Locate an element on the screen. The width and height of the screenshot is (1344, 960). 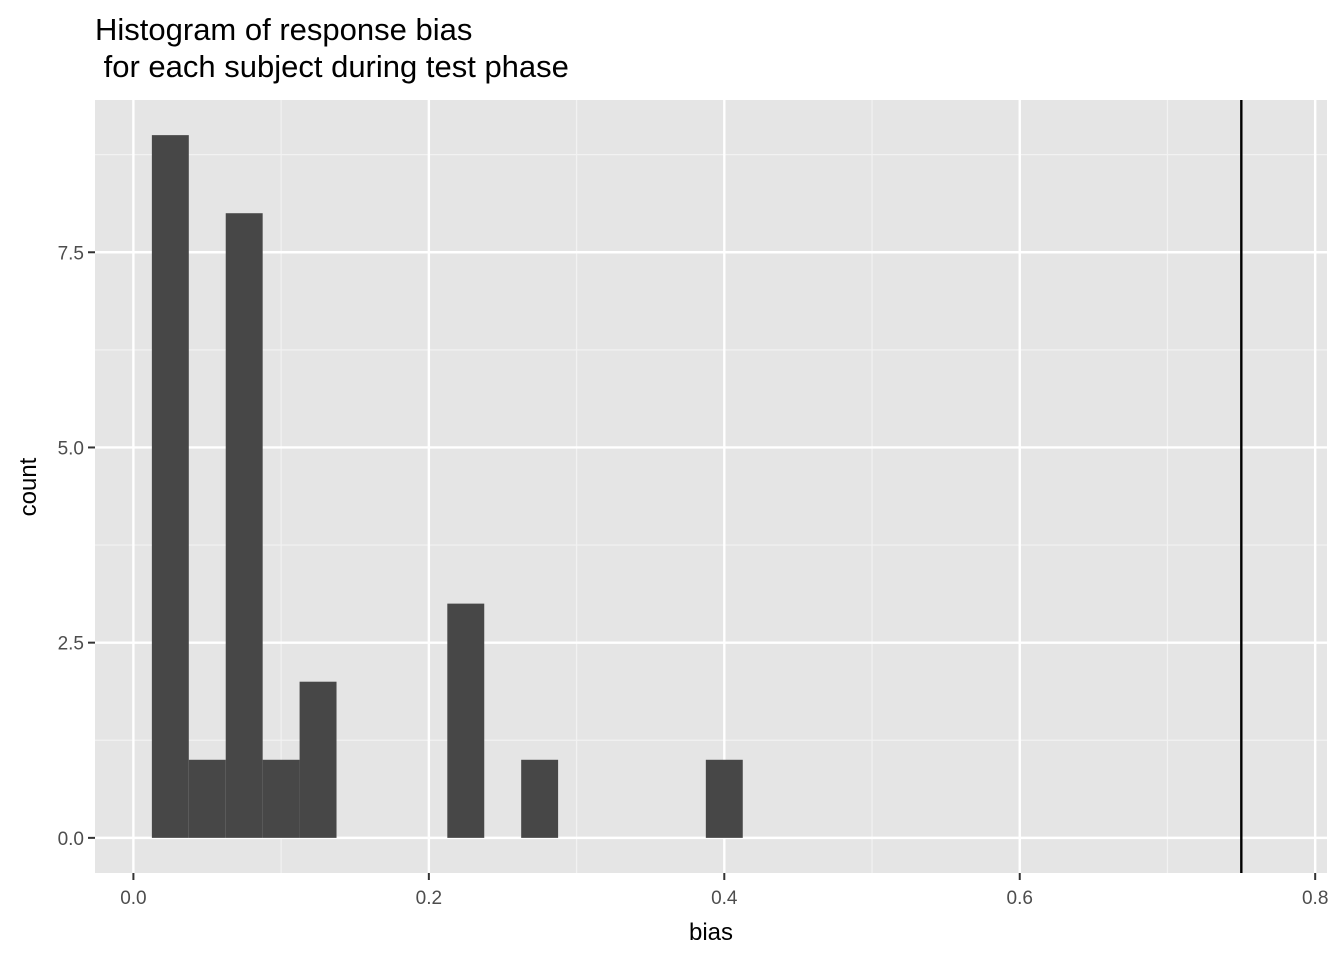
chart-title: Histogram of response bias is located at coordinates (283, 29).